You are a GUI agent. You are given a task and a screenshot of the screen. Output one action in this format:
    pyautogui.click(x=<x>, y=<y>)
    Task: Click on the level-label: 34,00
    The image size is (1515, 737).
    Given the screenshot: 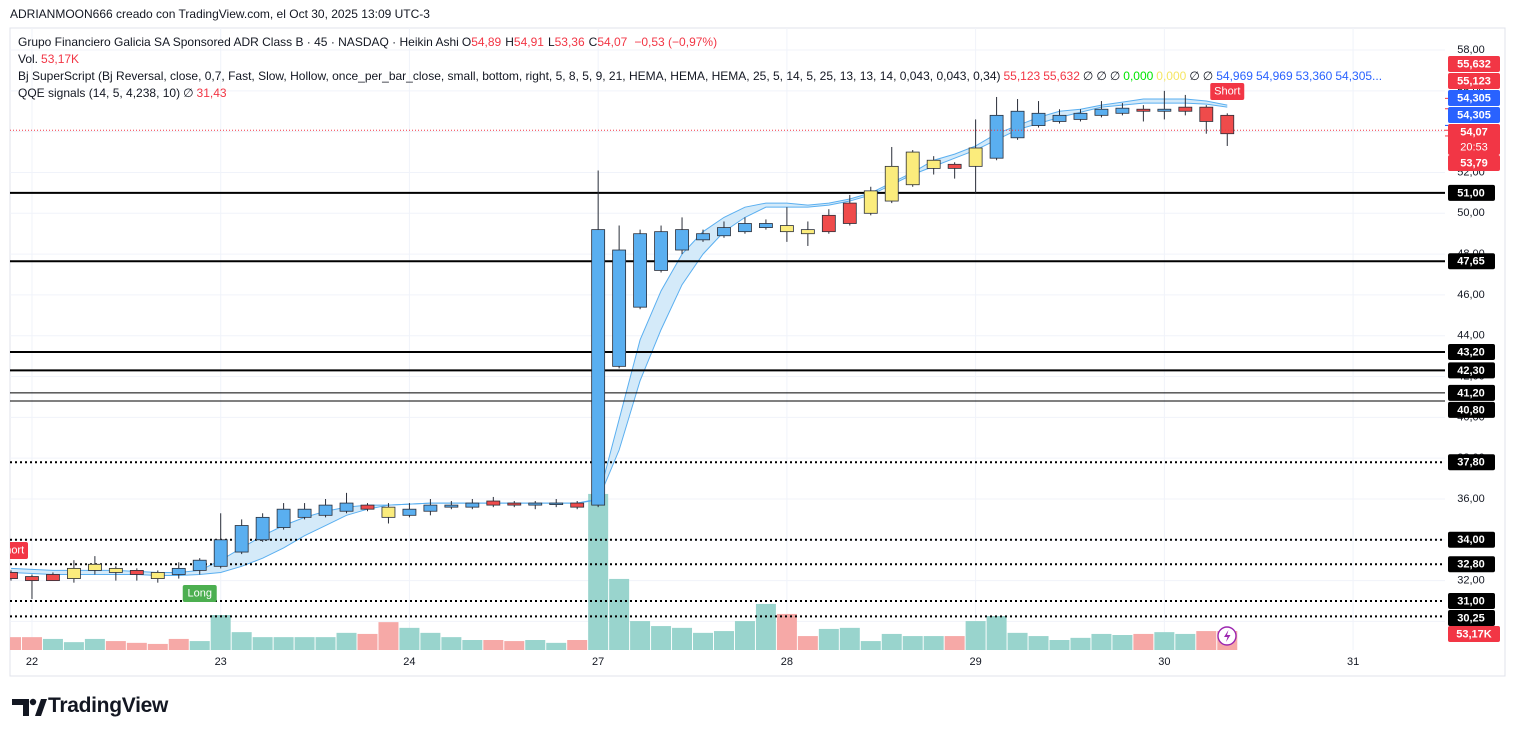 What is the action you would take?
    pyautogui.click(x=1471, y=540)
    